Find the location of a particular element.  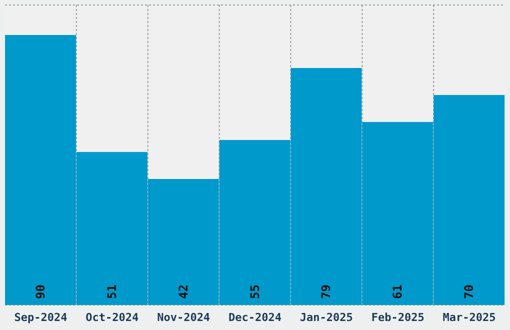

x-tick-label: Mar-2025 is located at coordinates (469, 317).